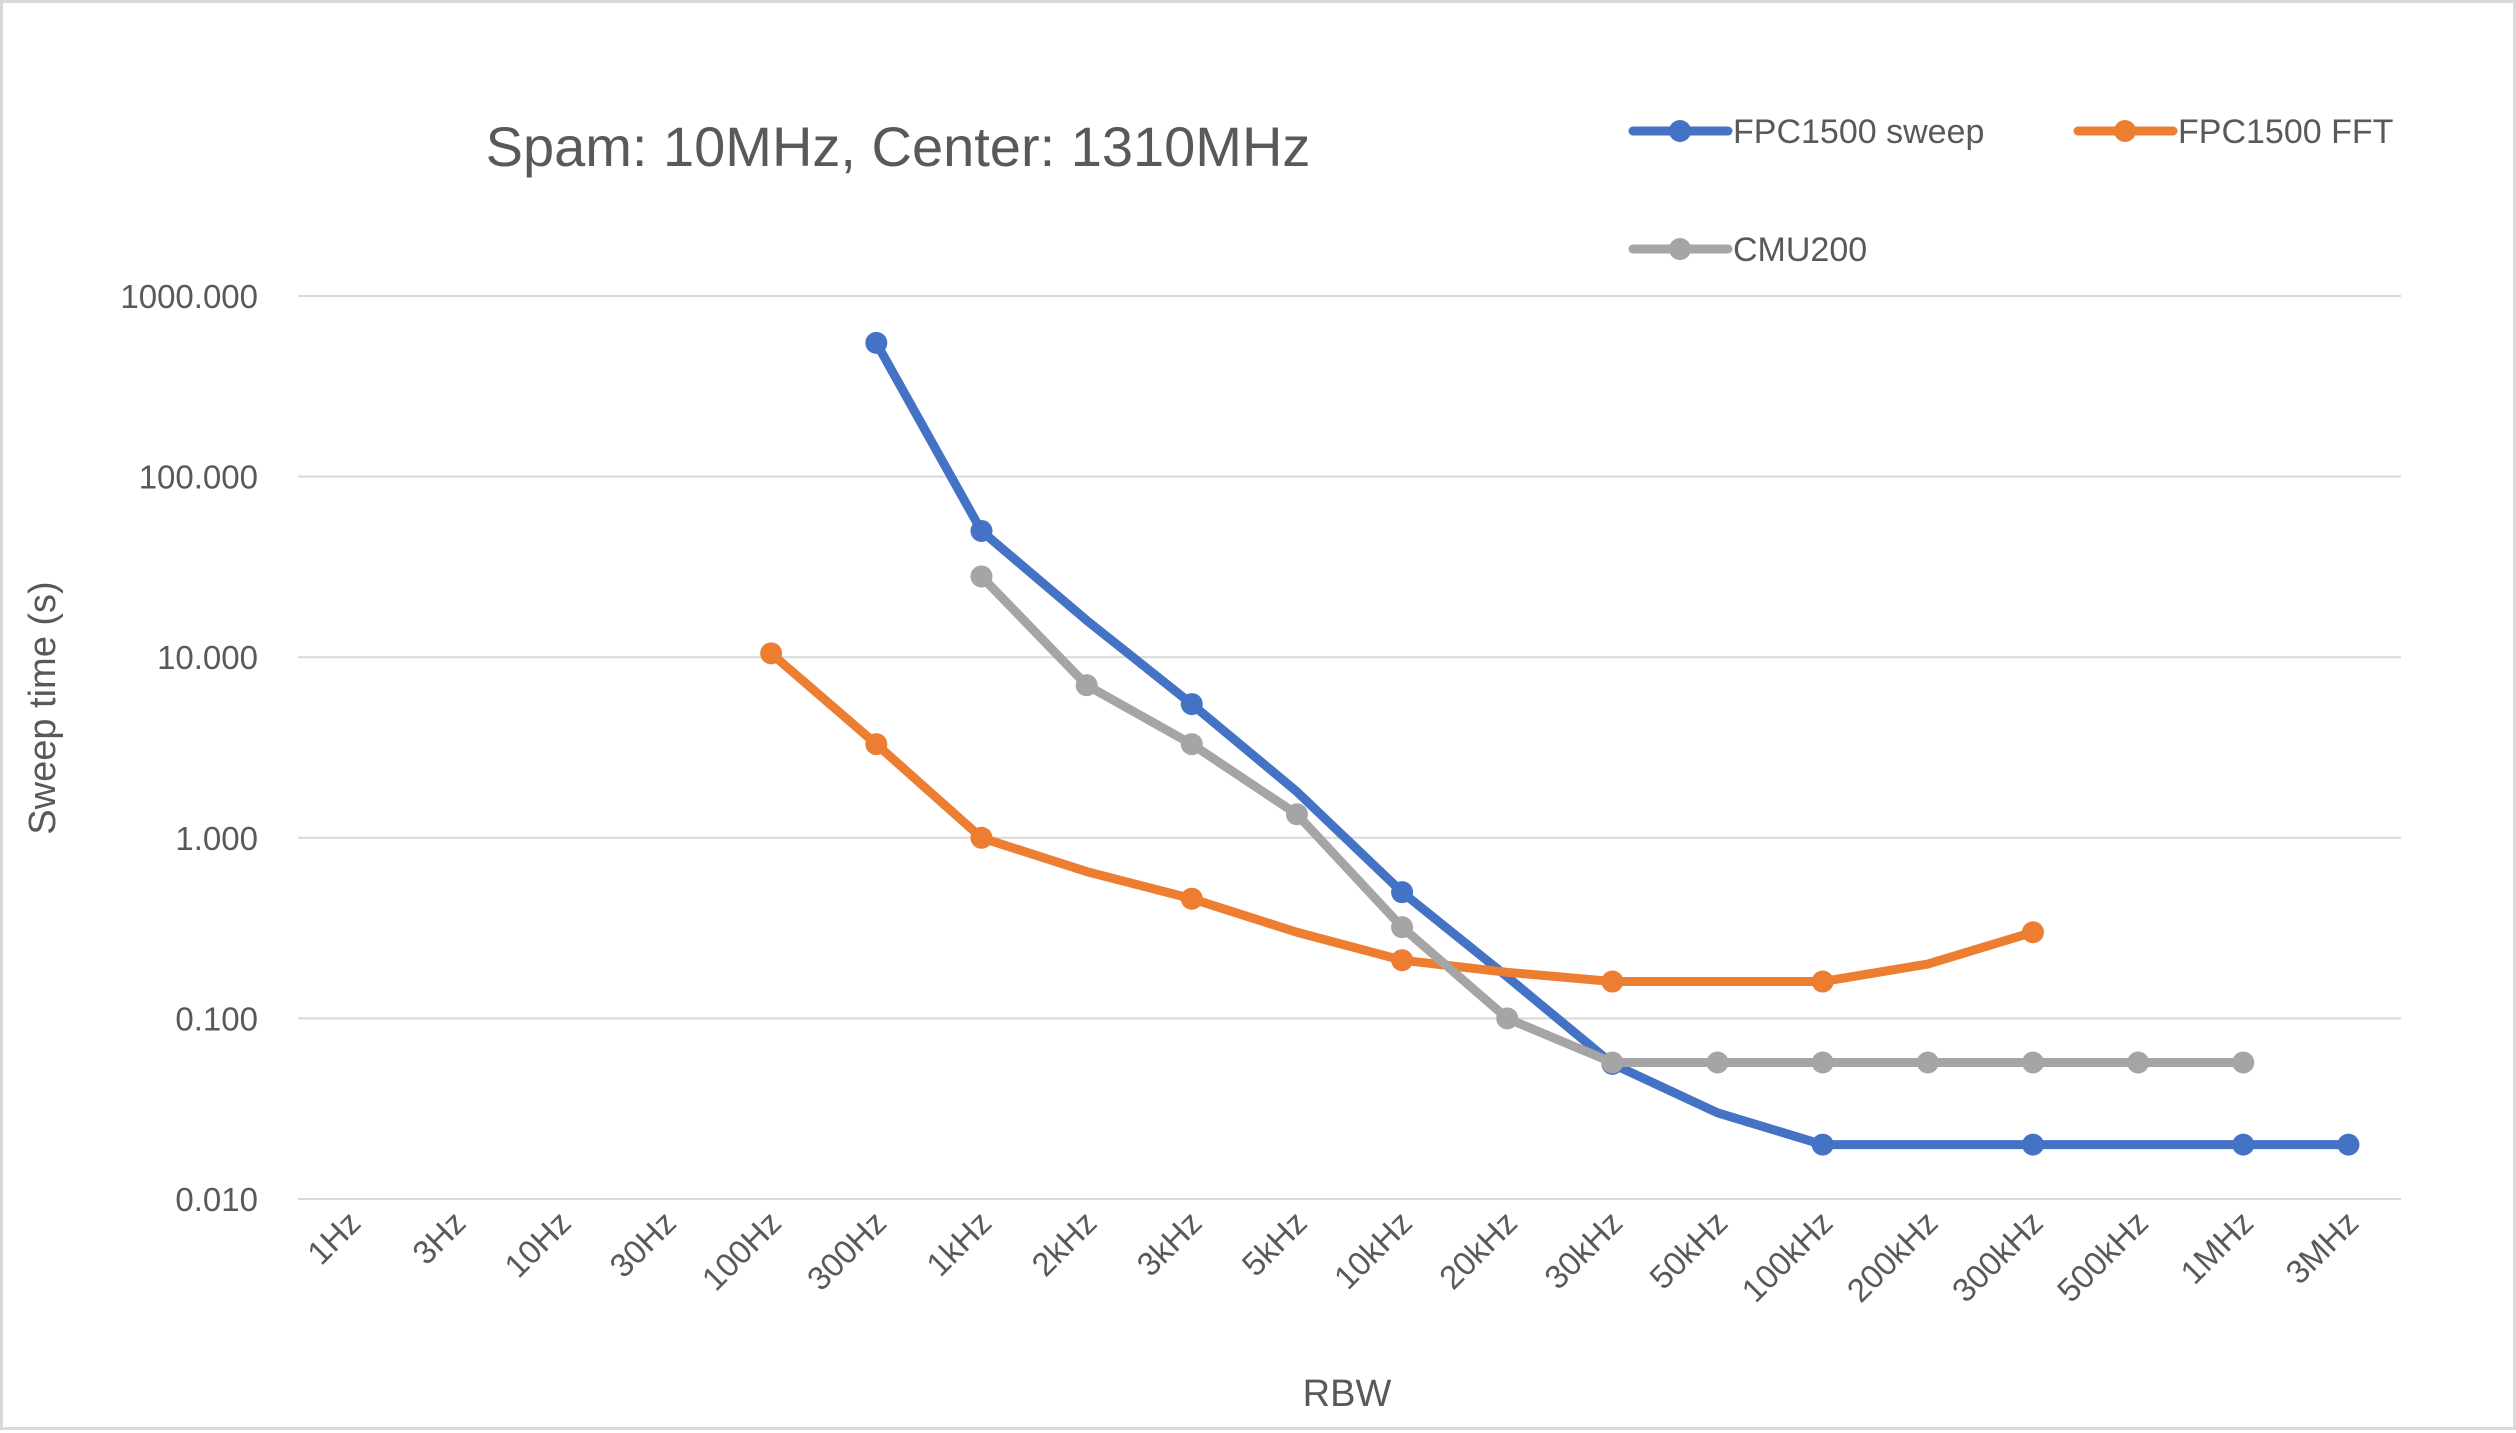 The image size is (2516, 1433). I want to click on legend: FPC1500 sweep FPC1500 FFT CMU200, so click(2010, 191).